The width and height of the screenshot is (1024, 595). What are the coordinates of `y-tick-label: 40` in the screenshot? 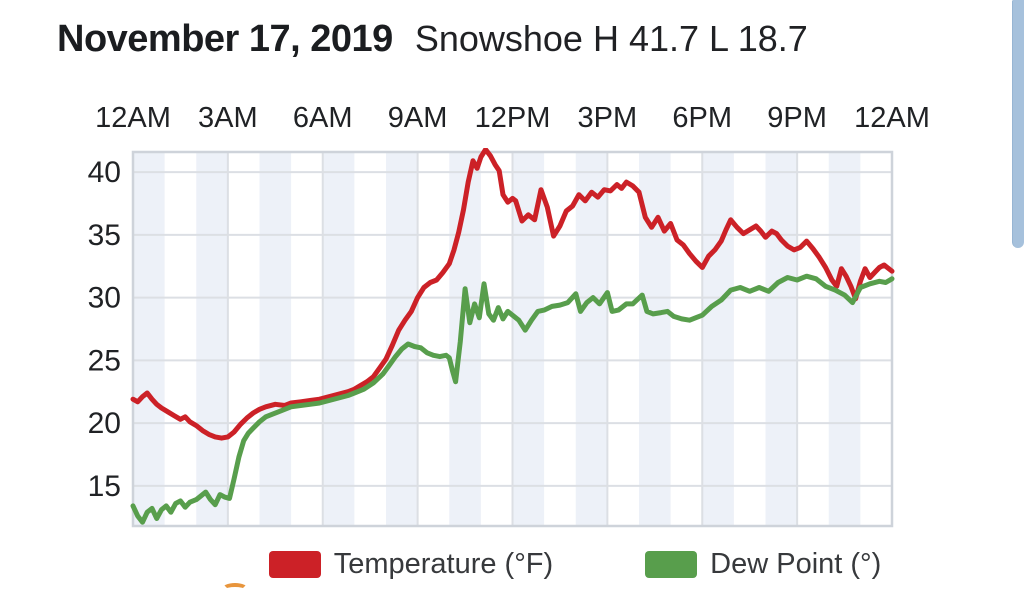 It's located at (104, 172).